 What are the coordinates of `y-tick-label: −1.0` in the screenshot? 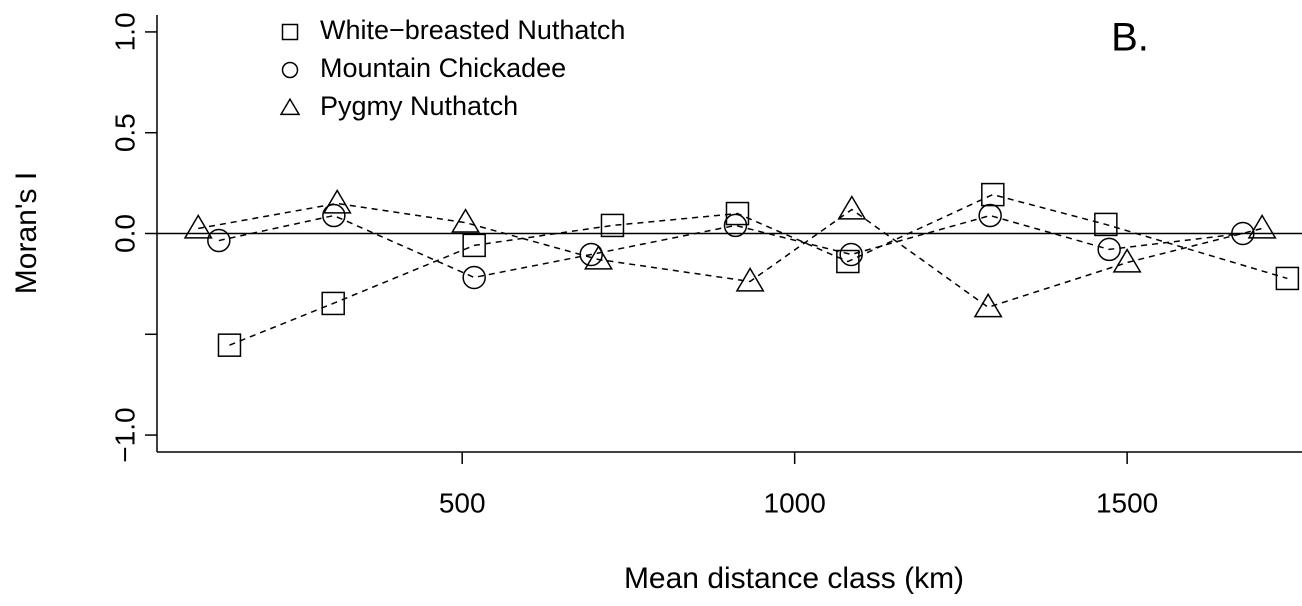 It's located at (124, 434).